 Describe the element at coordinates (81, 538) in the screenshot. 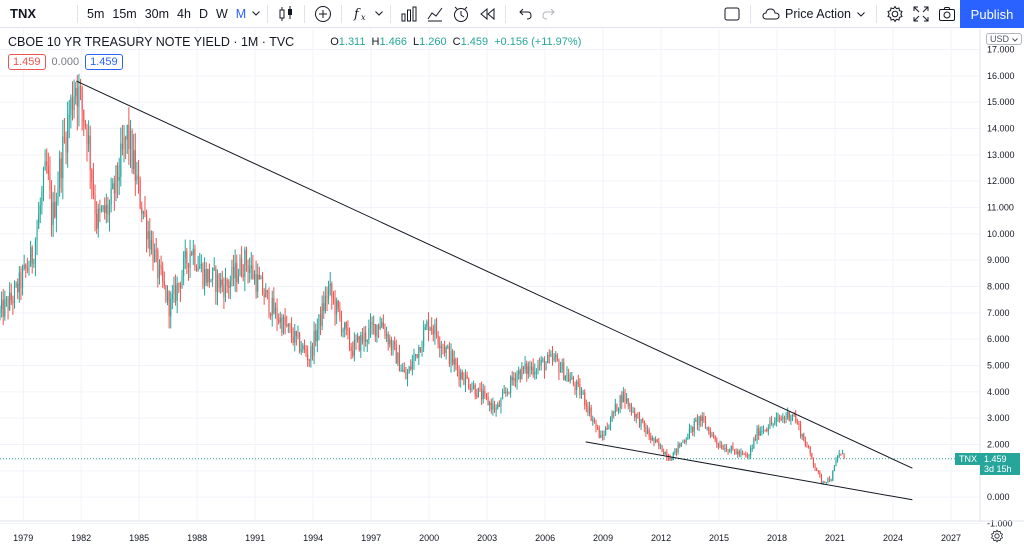

I see `time-tick-label: 1982` at that location.